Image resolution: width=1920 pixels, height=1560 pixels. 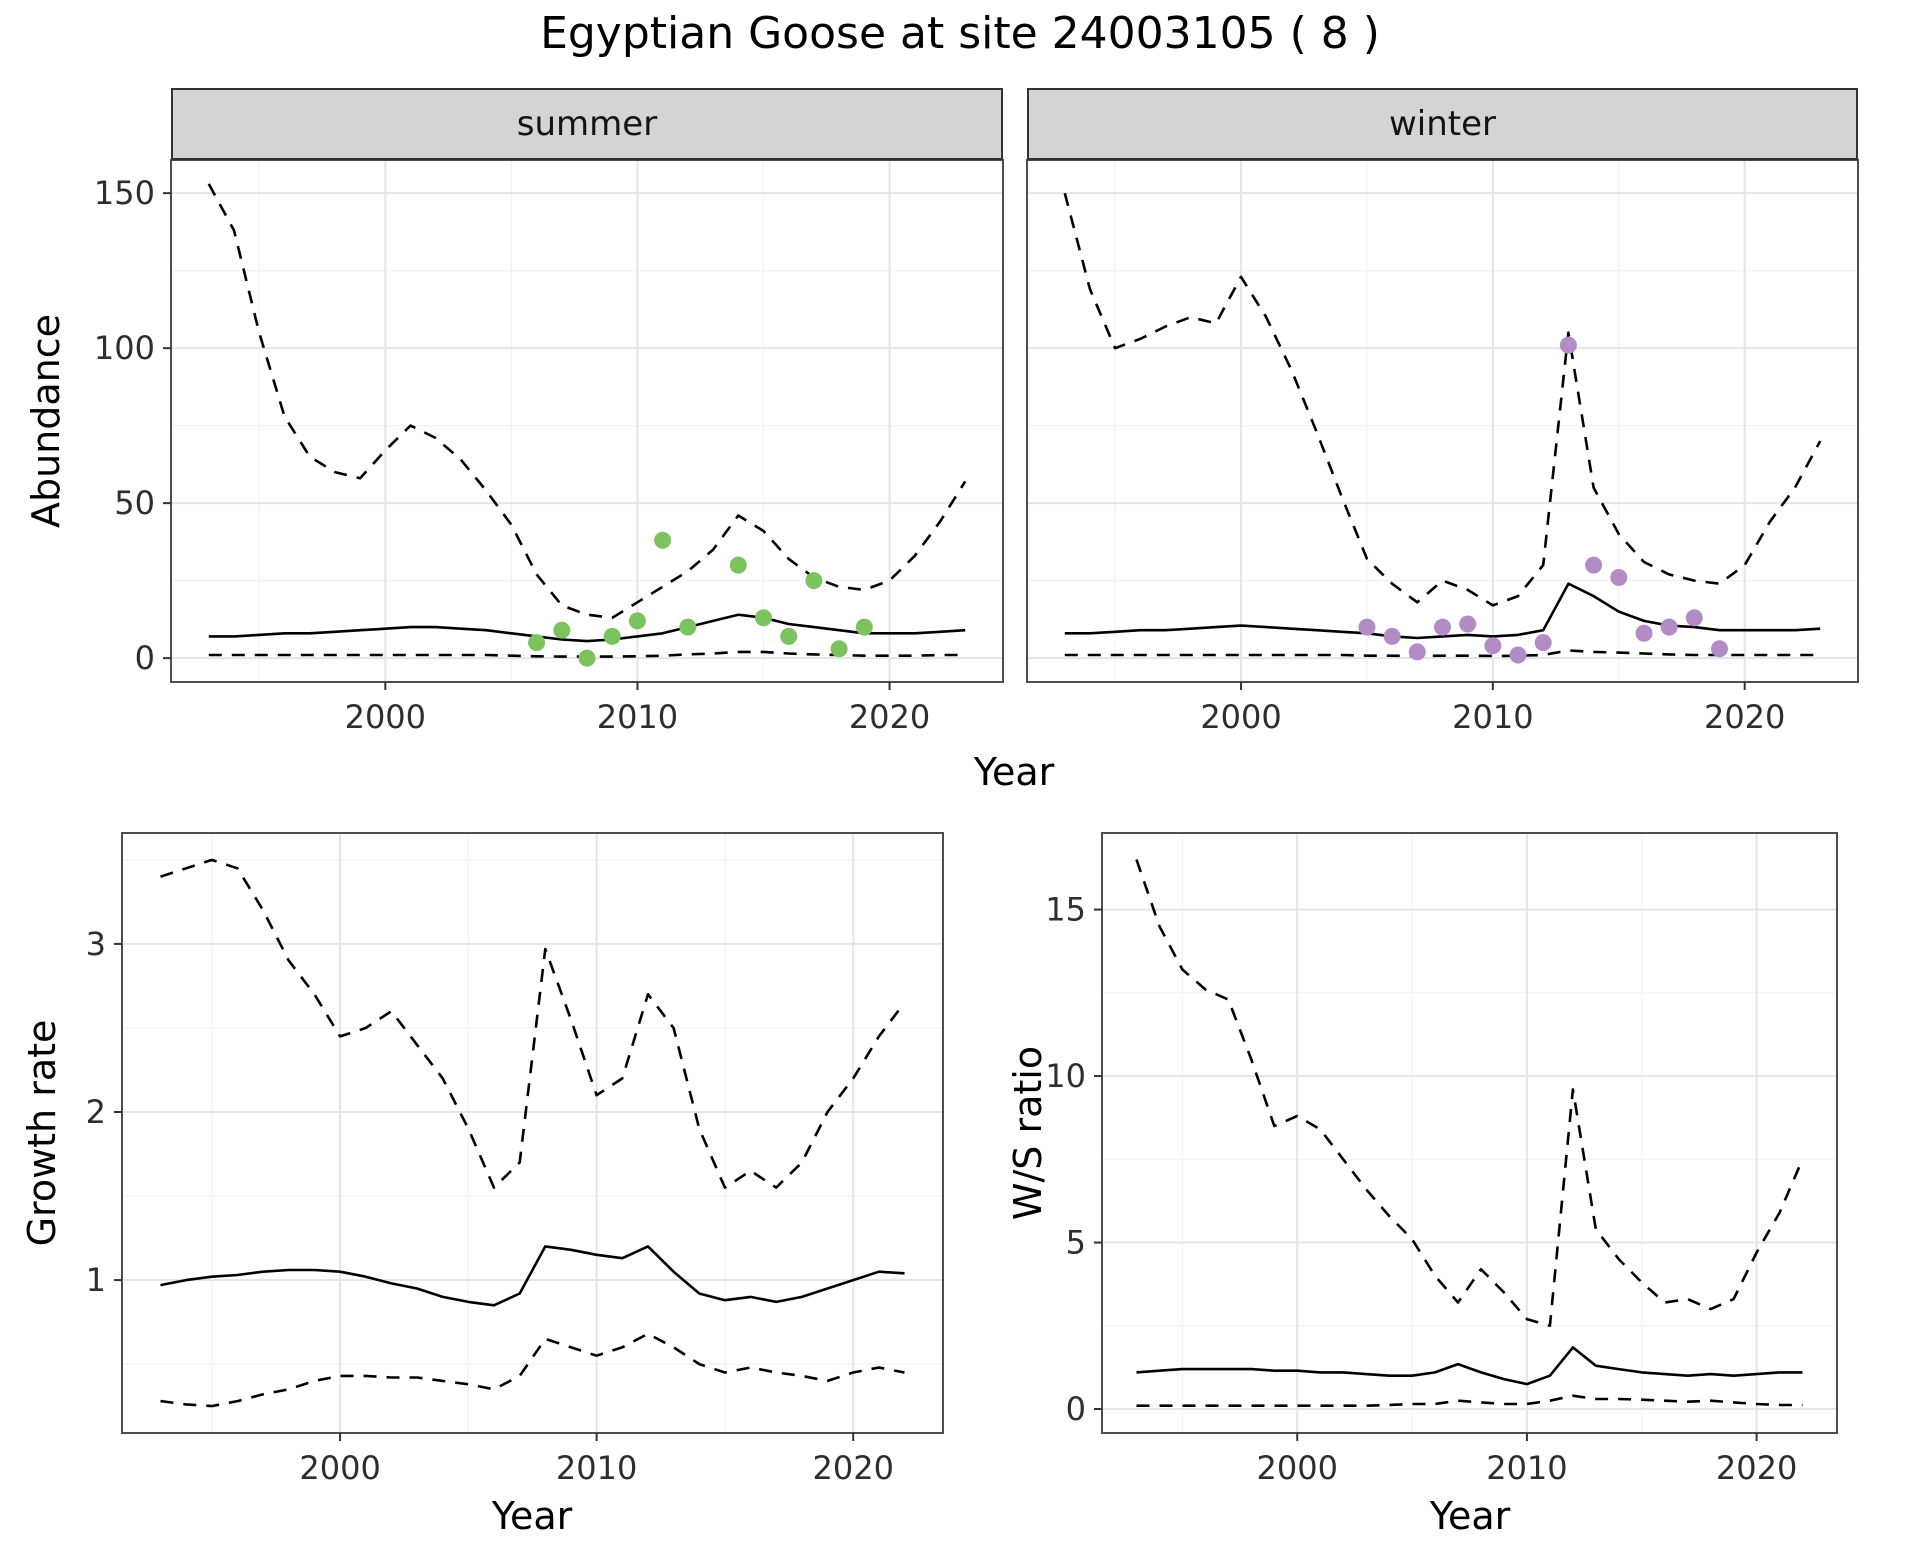 What do you see at coordinates (960, 33) in the screenshot?
I see `chart-title: Egyptian Goose at site 24003105 ( 8 )` at bounding box center [960, 33].